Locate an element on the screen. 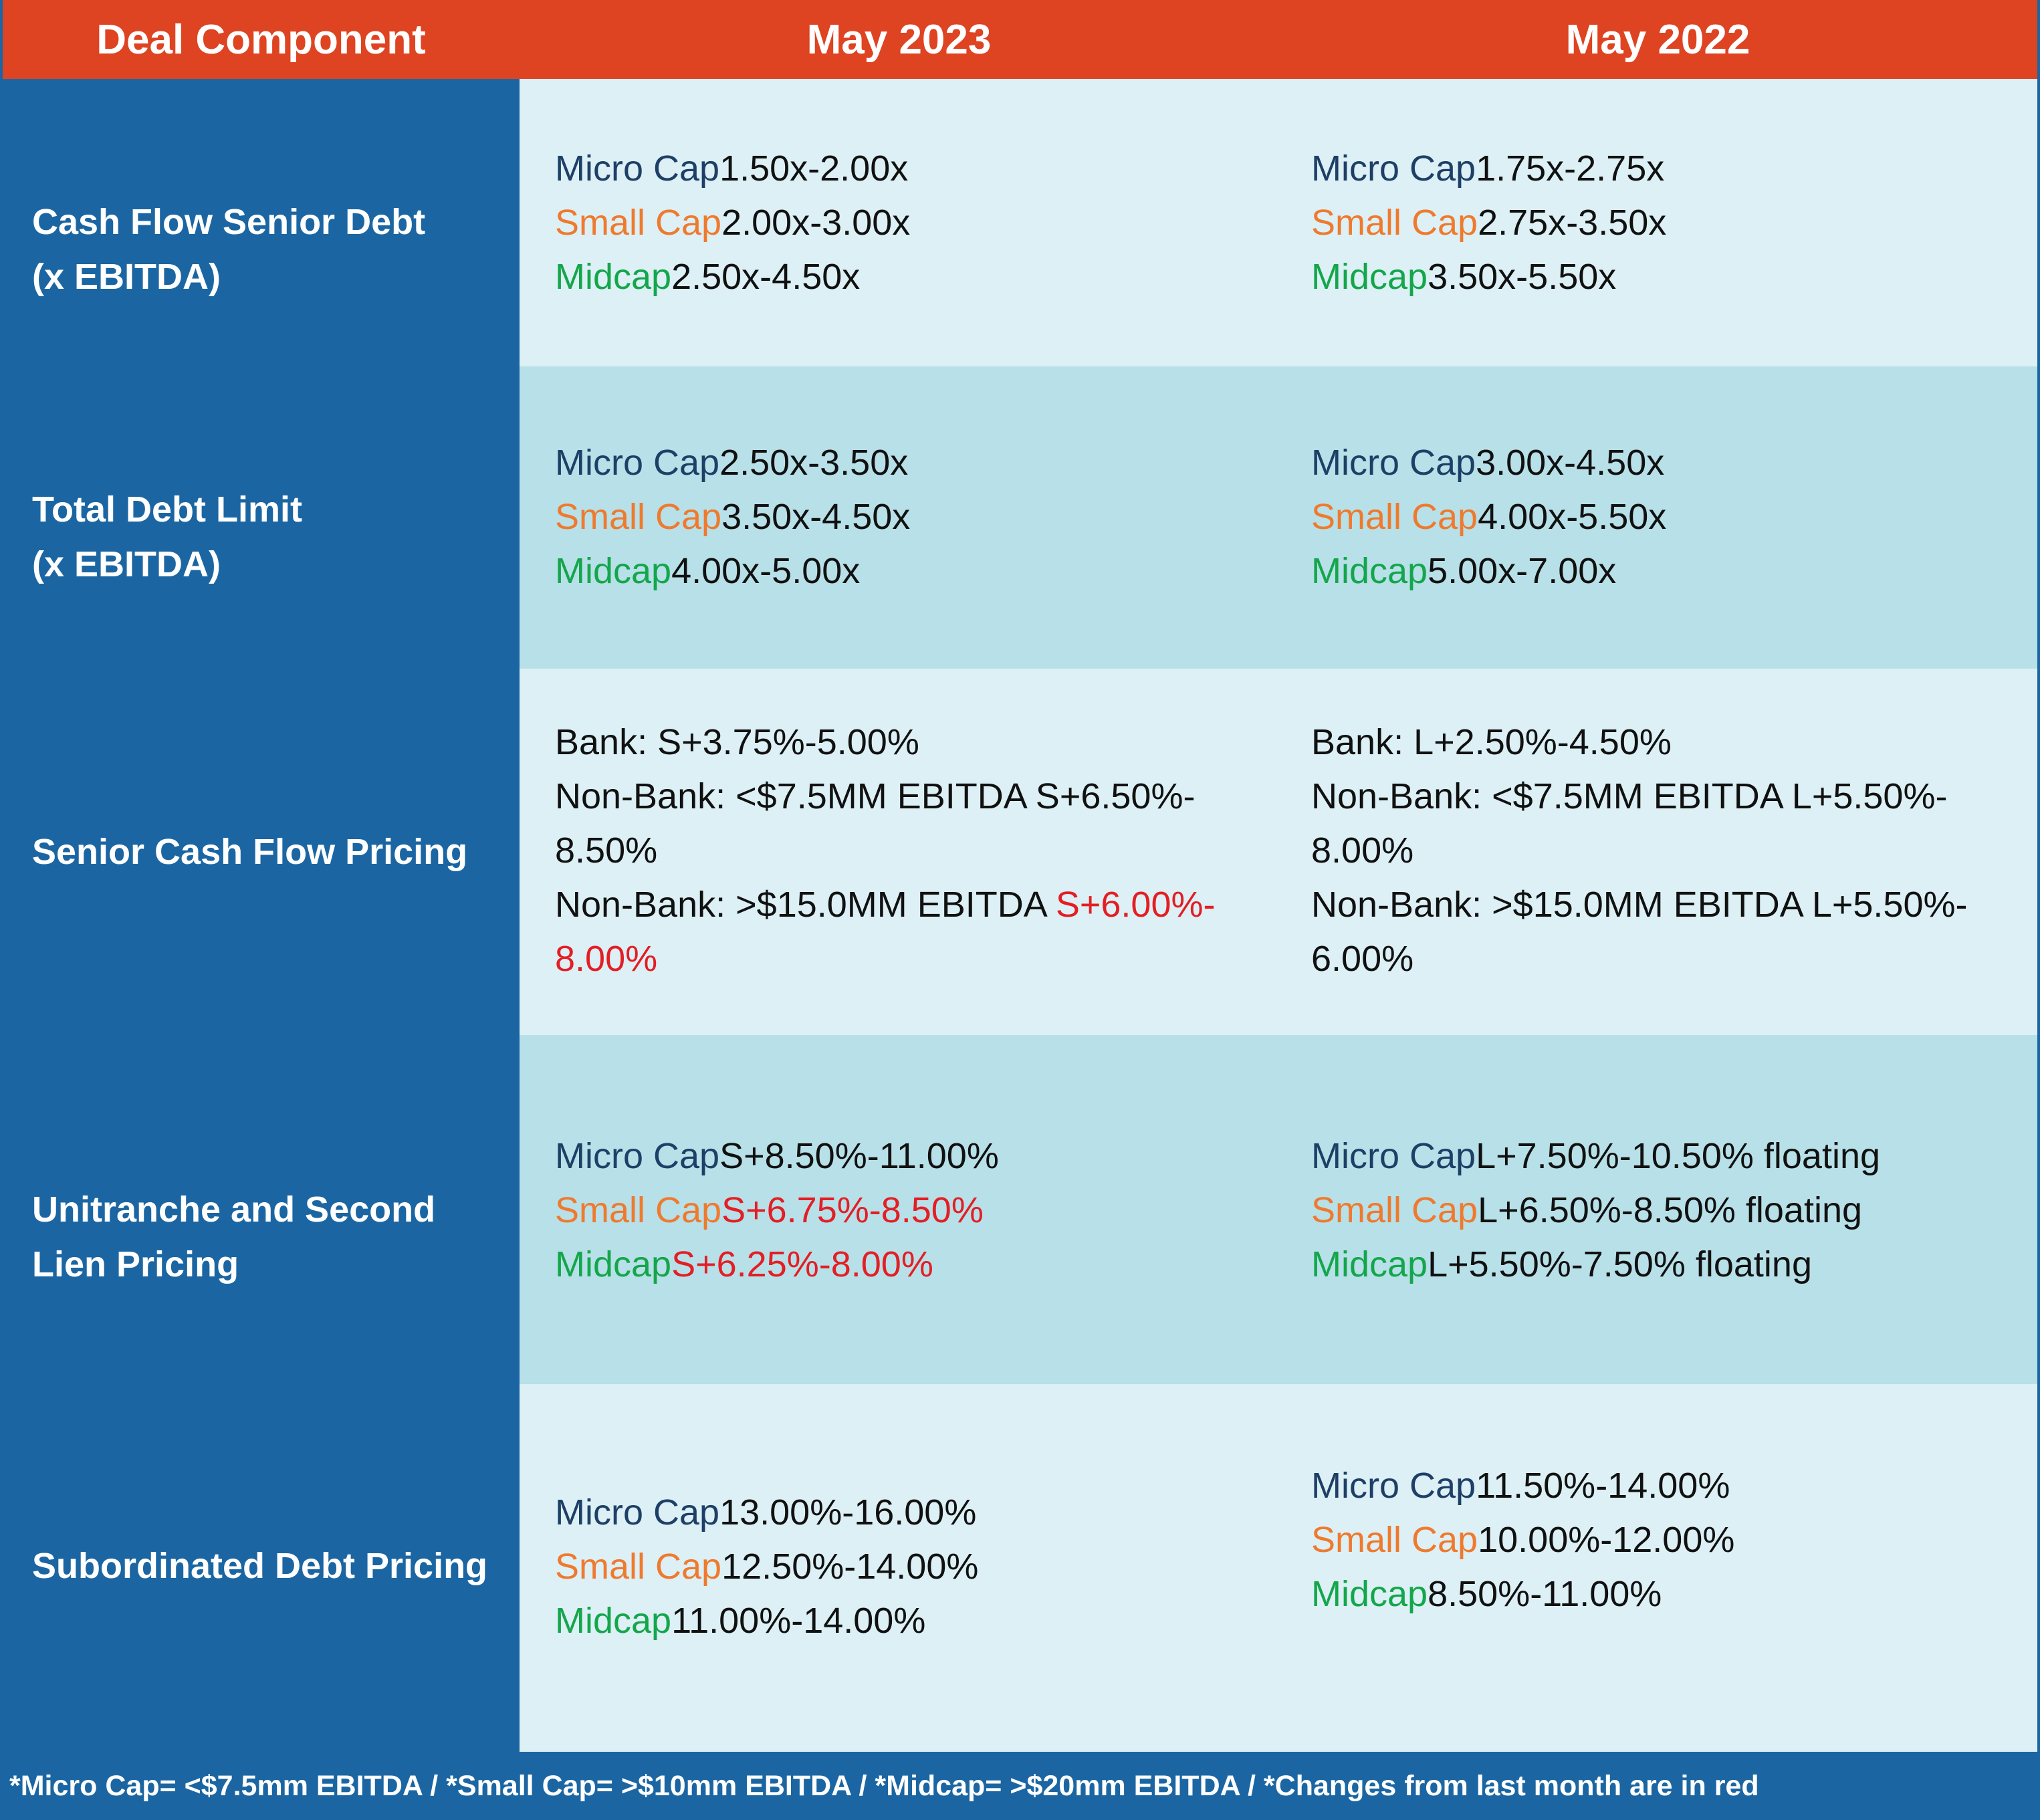 The image size is (2040, 1820). value-small: 10.00%-12.00% is located at coordinates (1606, 1540).